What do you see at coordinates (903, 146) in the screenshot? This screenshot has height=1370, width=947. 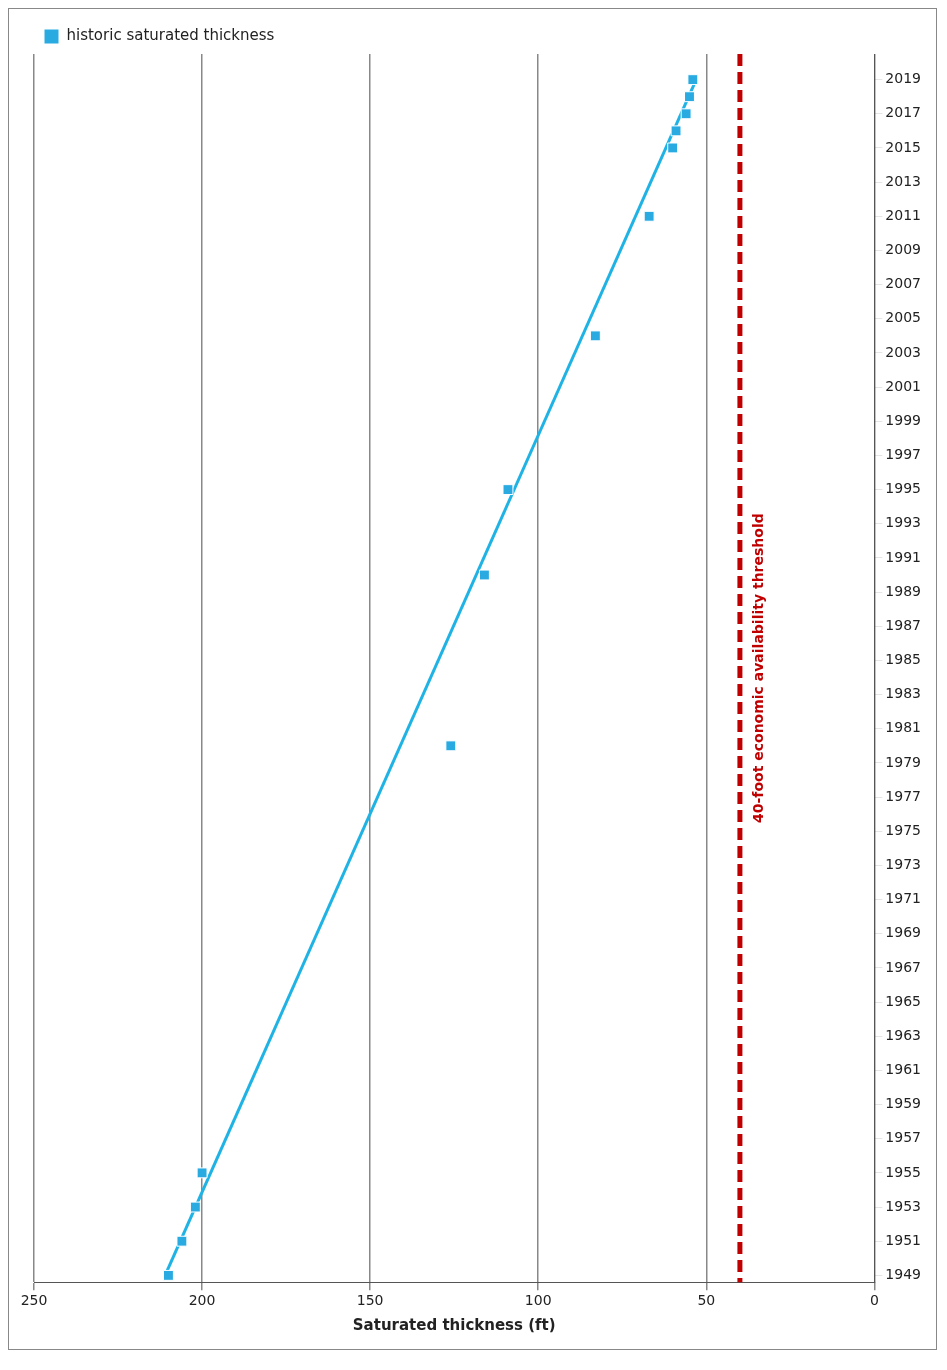 I see `y-tick-label: 2015` at bounding box center [903, 146].